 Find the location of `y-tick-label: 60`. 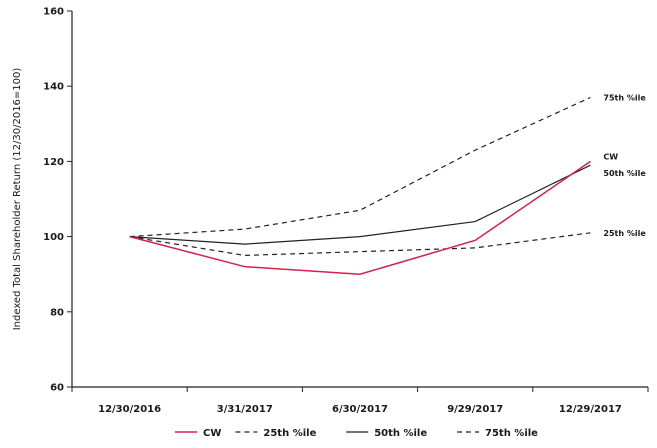

y-tick-label: 60 is located at coordinates (57, 388).